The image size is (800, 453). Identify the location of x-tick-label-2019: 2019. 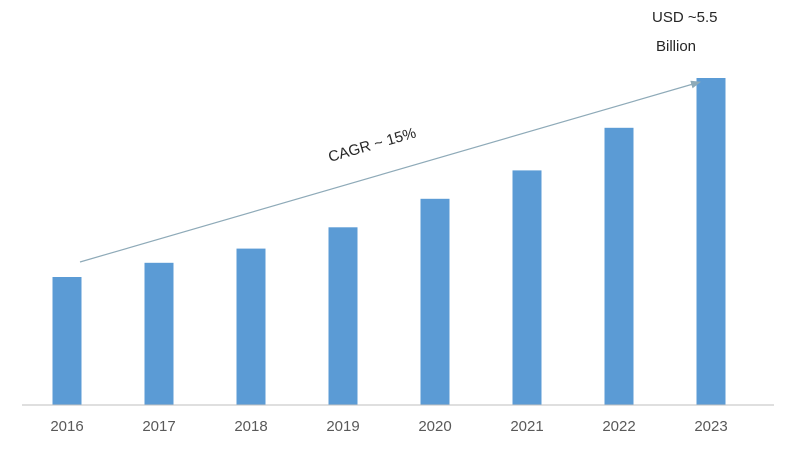
(342, 426).